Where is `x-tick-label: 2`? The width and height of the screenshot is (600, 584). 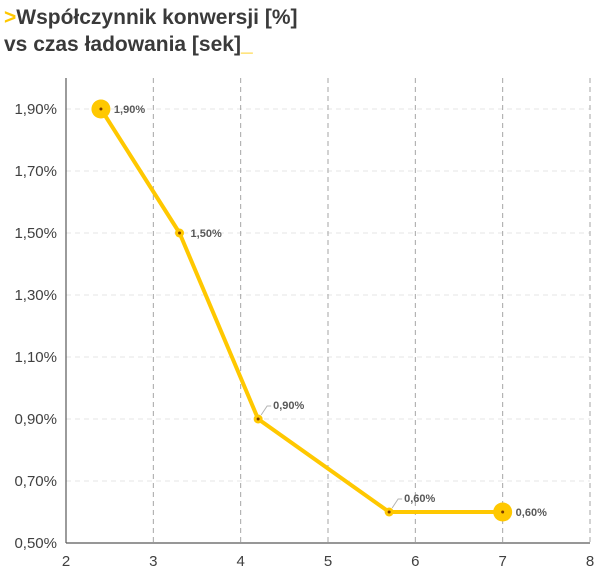
x-tick-label: 2 is located at coordinates (66, 561).